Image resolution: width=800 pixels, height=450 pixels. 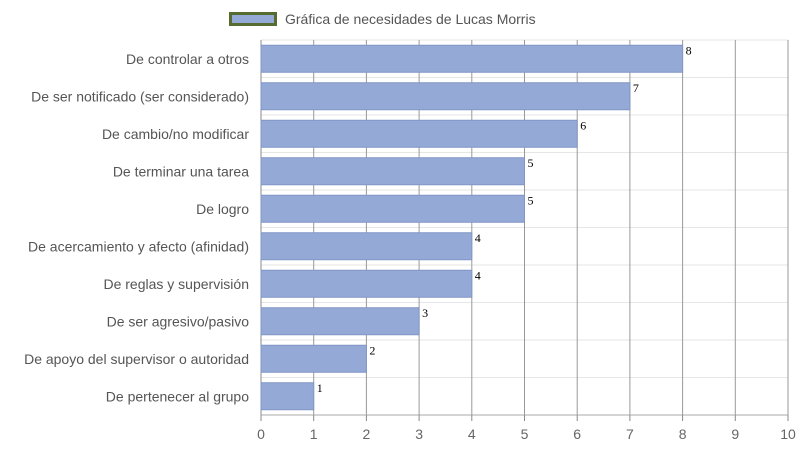 What do you see at coordinates (253, 19) in the screenshot?
I see `legend-swatch` at bounding box center [253, 19].